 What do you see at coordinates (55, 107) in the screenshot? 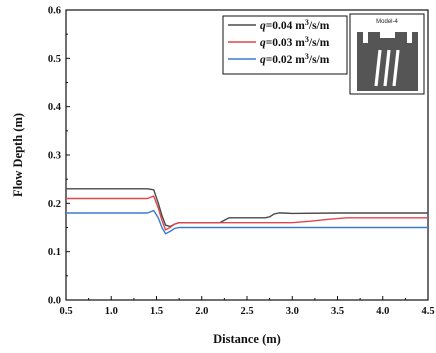
I see `y-tick-label: 0.4` at bounding box center [55, 107].